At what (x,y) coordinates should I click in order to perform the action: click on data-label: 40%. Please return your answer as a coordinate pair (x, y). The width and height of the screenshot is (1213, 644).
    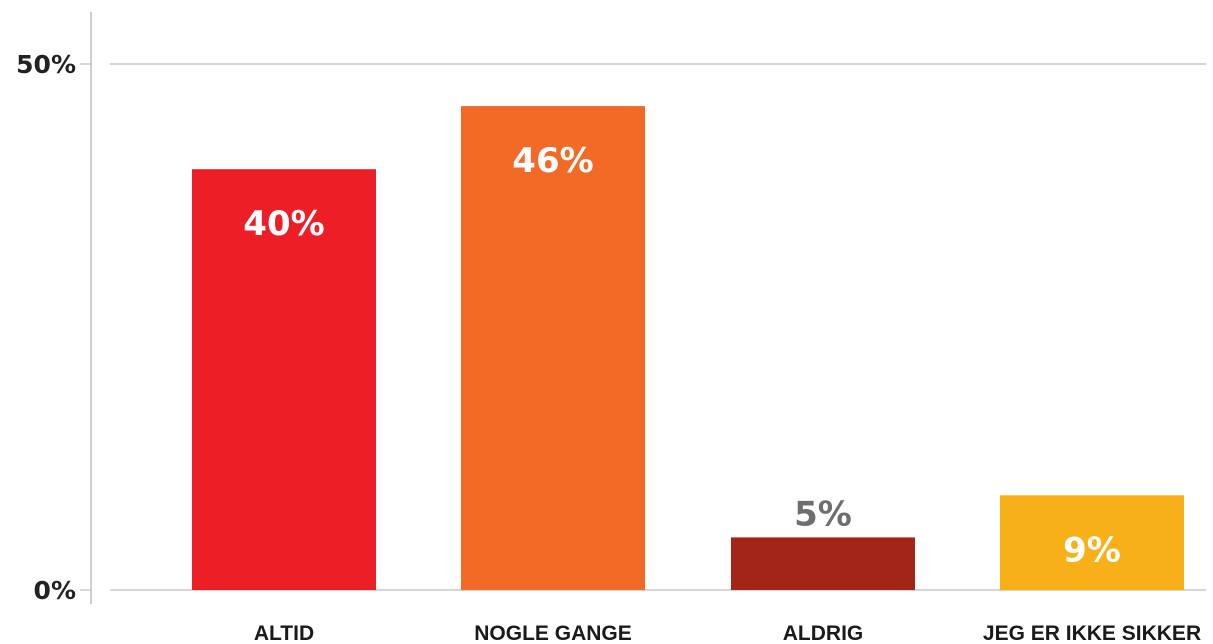
    Looking at the image, I should click on (283, 224).